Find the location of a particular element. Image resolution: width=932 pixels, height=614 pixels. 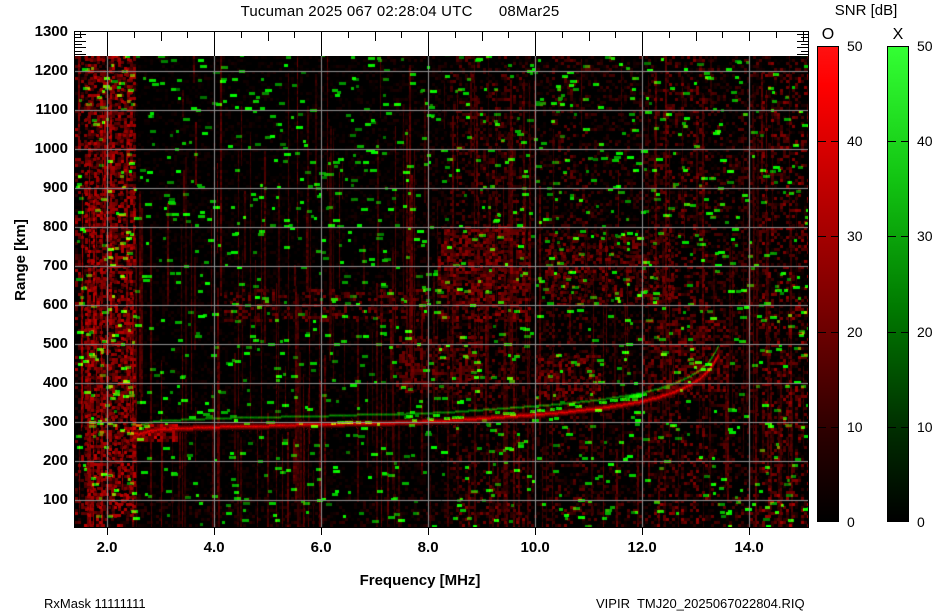

colorbar-o-tick-label: 20 is located at coordinates (855, 331).